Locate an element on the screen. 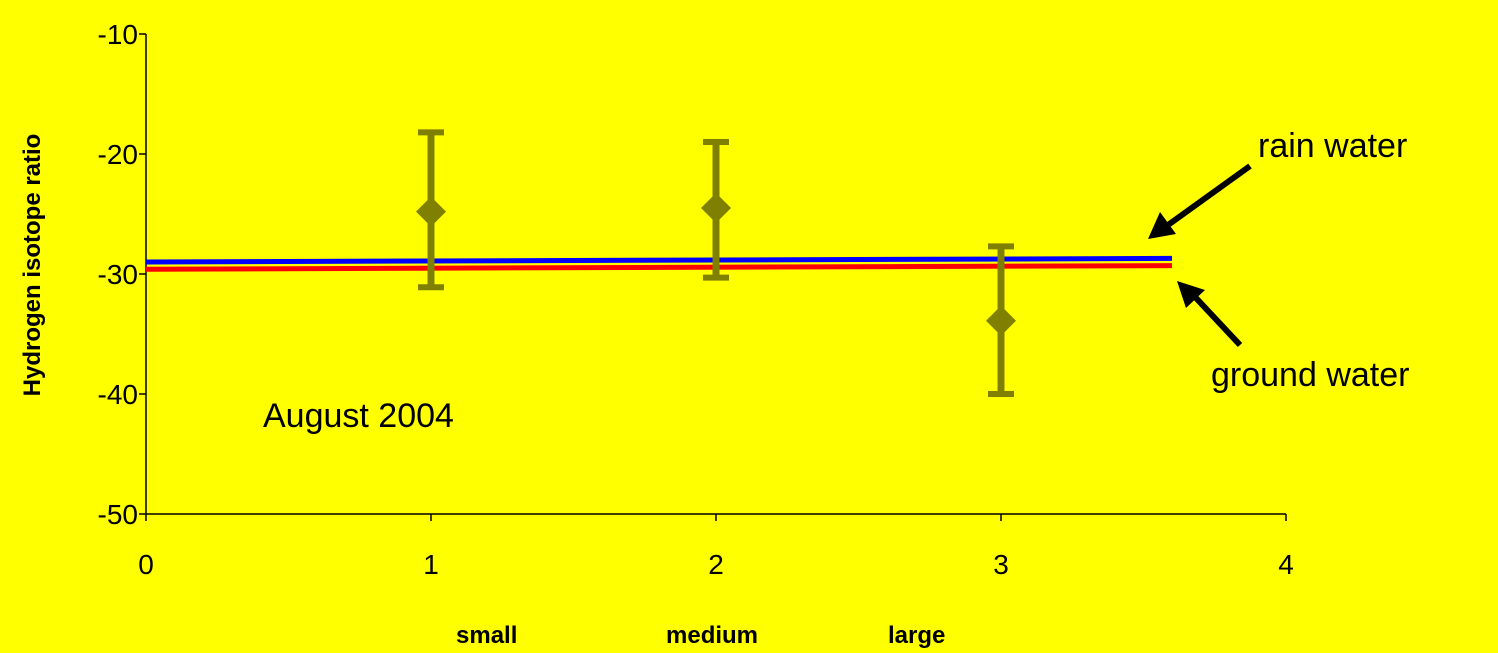 This screenshot has width=1498, height=653. x-tick-label: 4 is located at coordinates (1286, 564).